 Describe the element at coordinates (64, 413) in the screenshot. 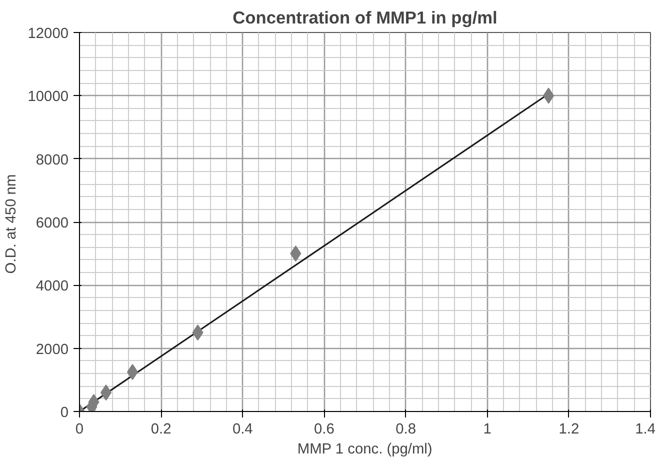

I see `y-tick-label: 0` at that location.